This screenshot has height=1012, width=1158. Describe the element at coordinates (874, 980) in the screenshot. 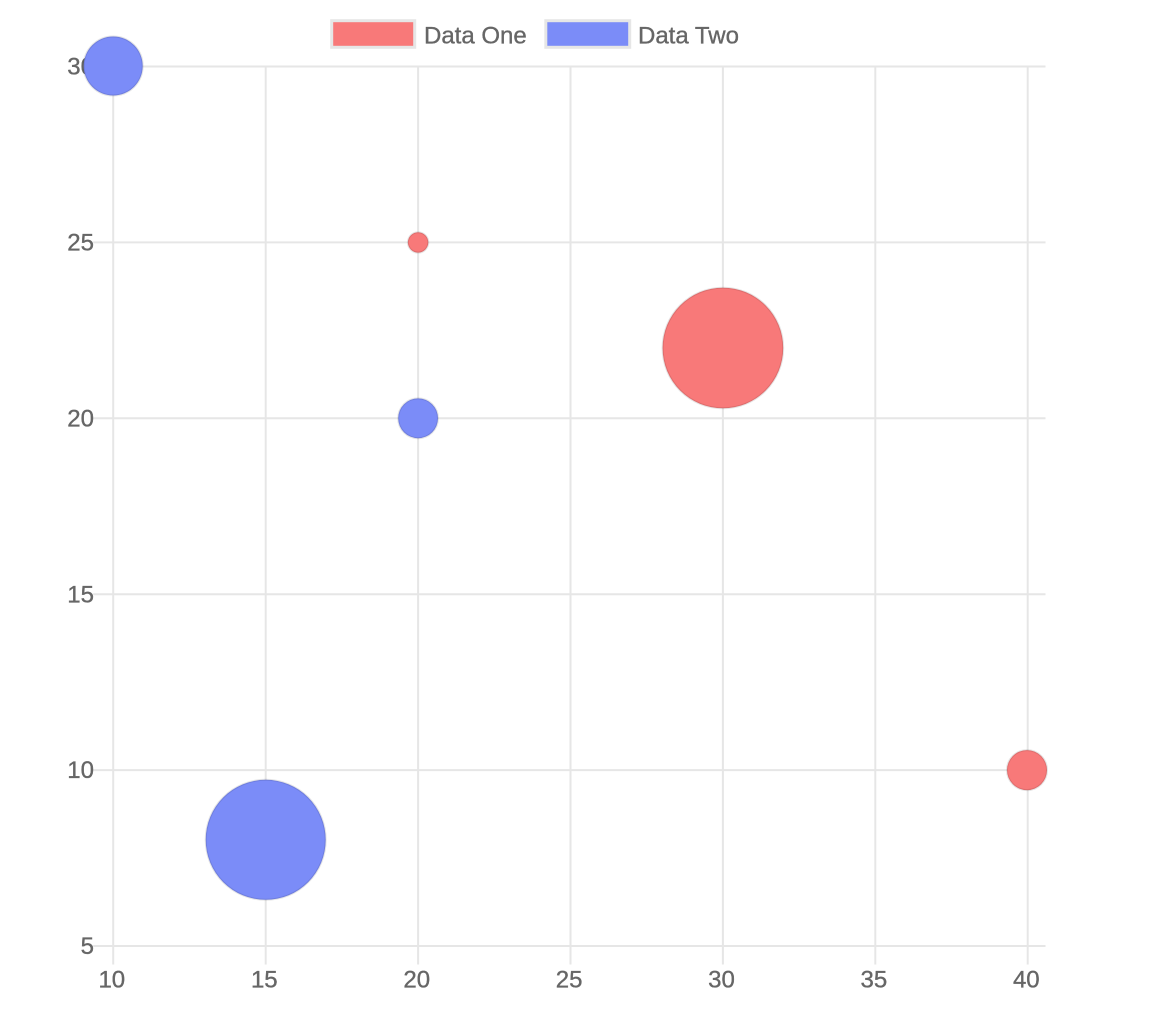

I see `svg-text: 35` at that location.